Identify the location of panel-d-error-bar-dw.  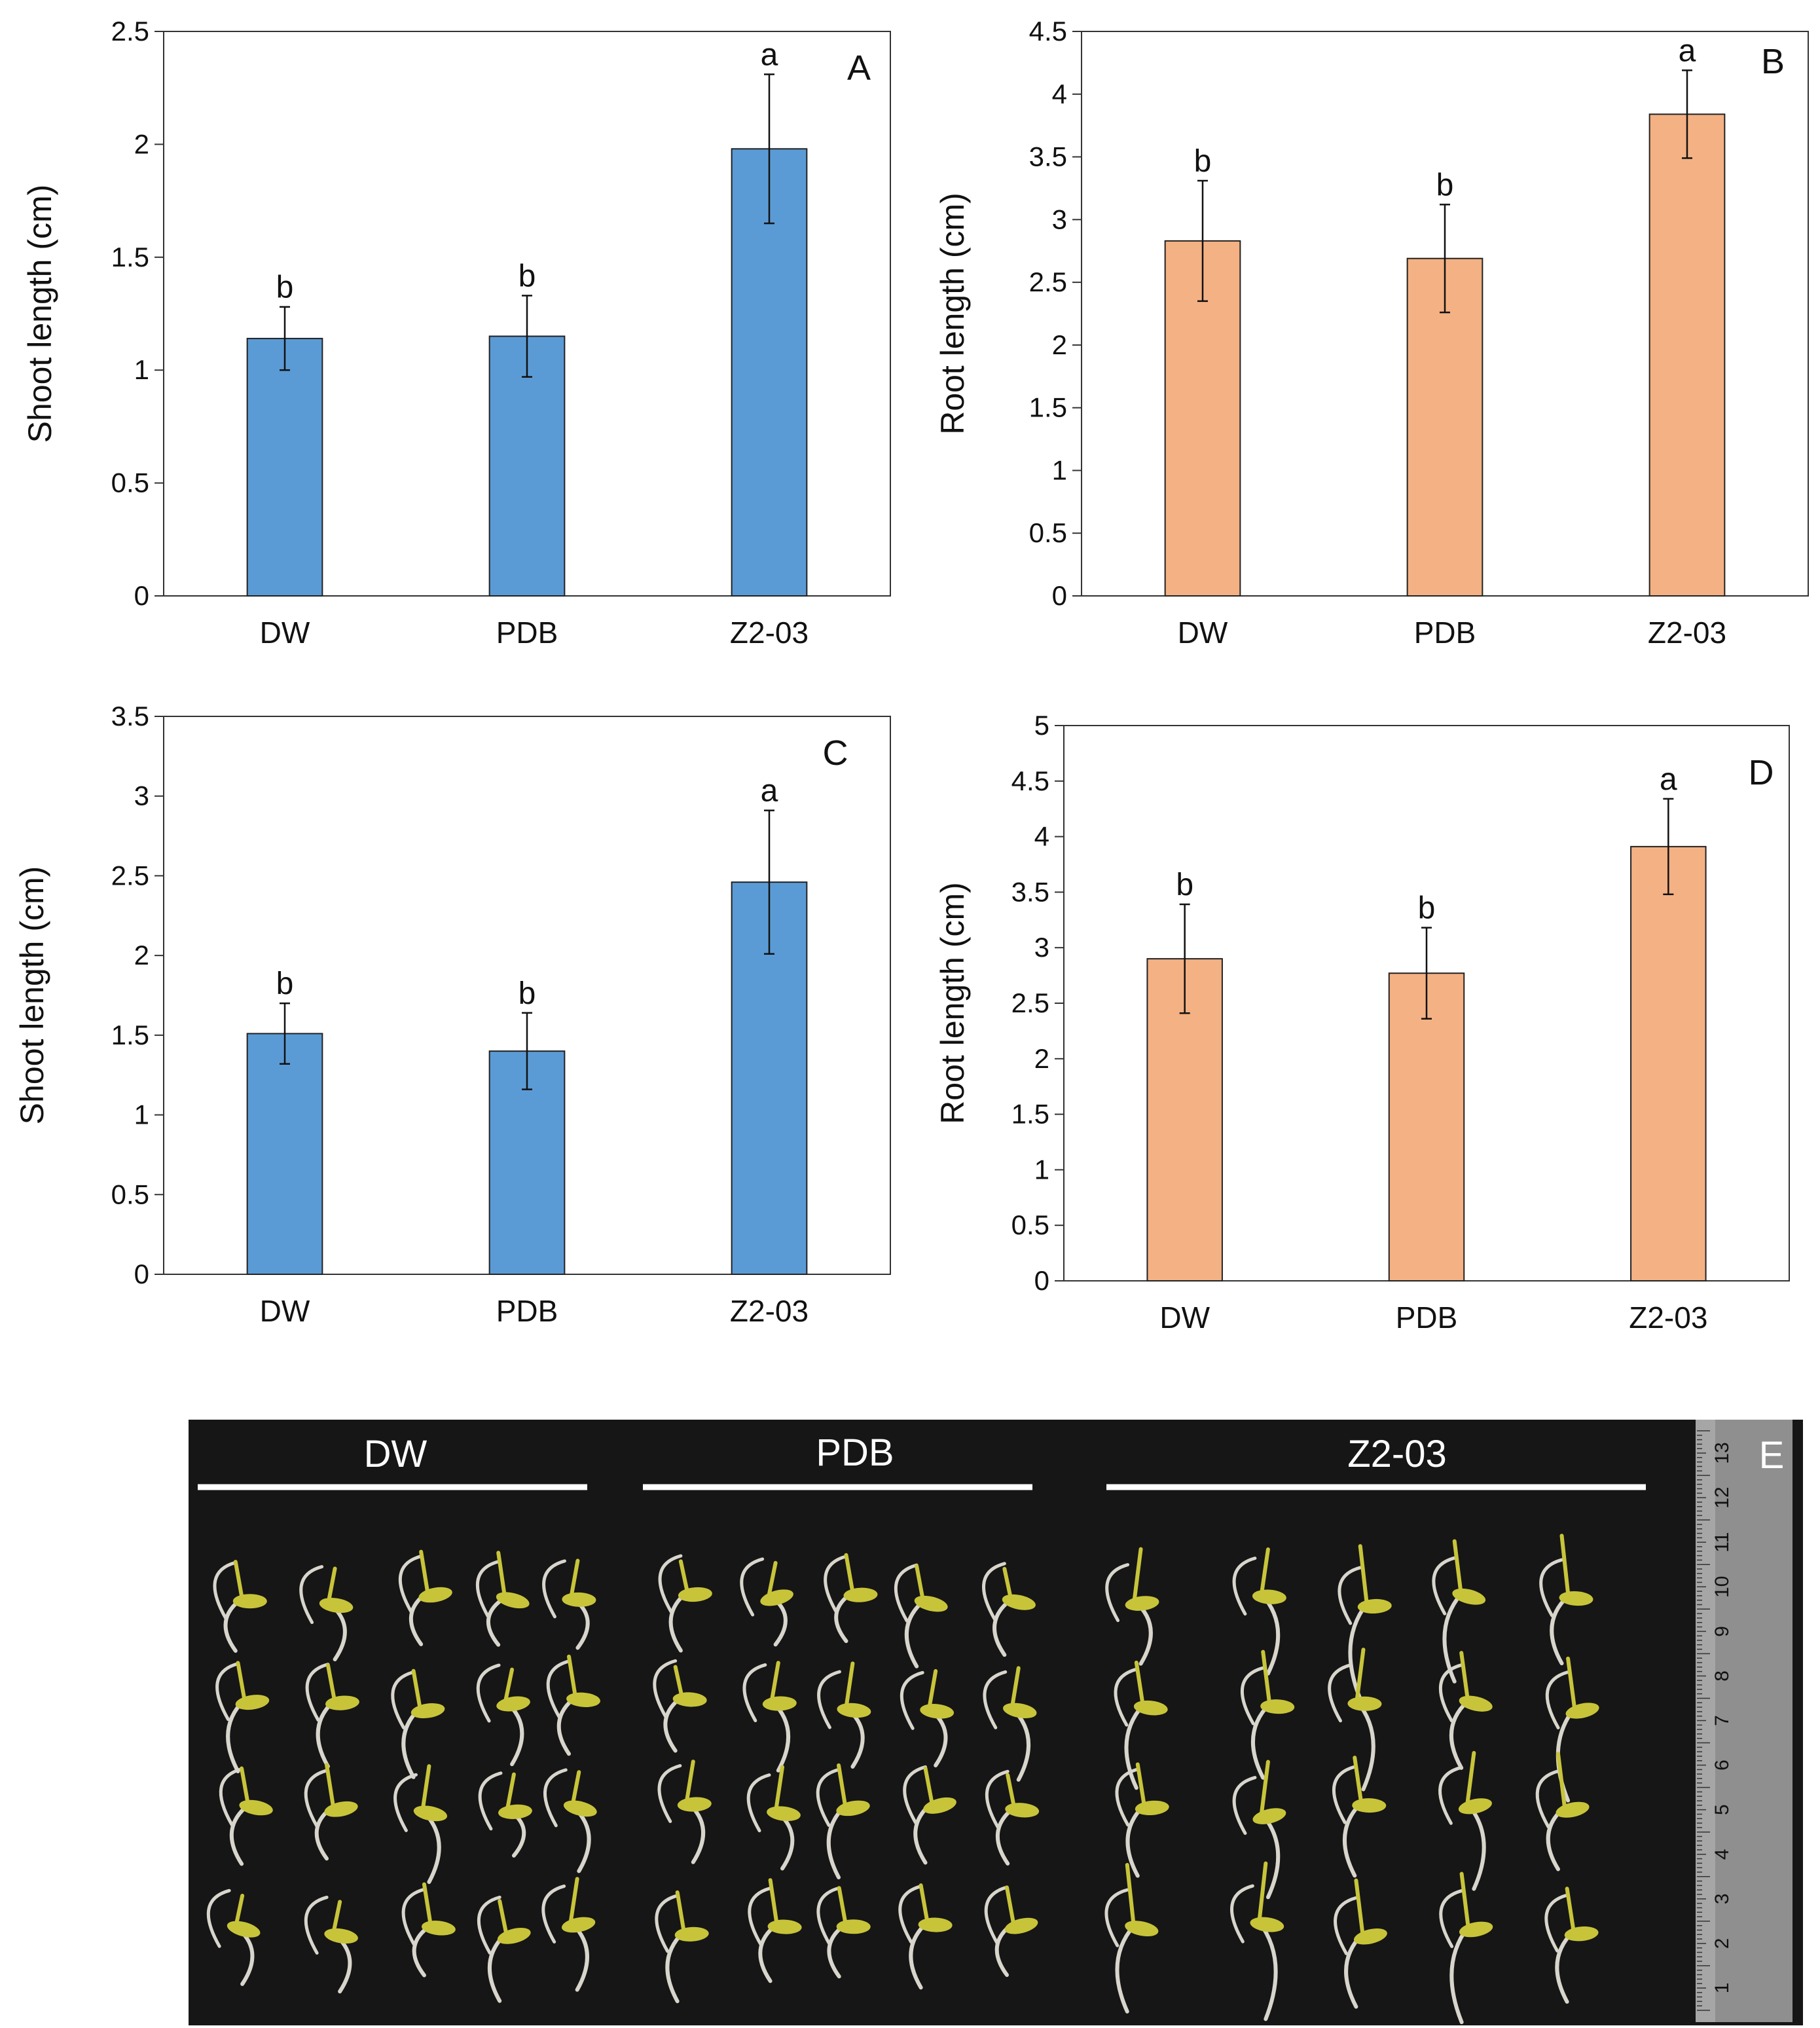
(1184, 958).